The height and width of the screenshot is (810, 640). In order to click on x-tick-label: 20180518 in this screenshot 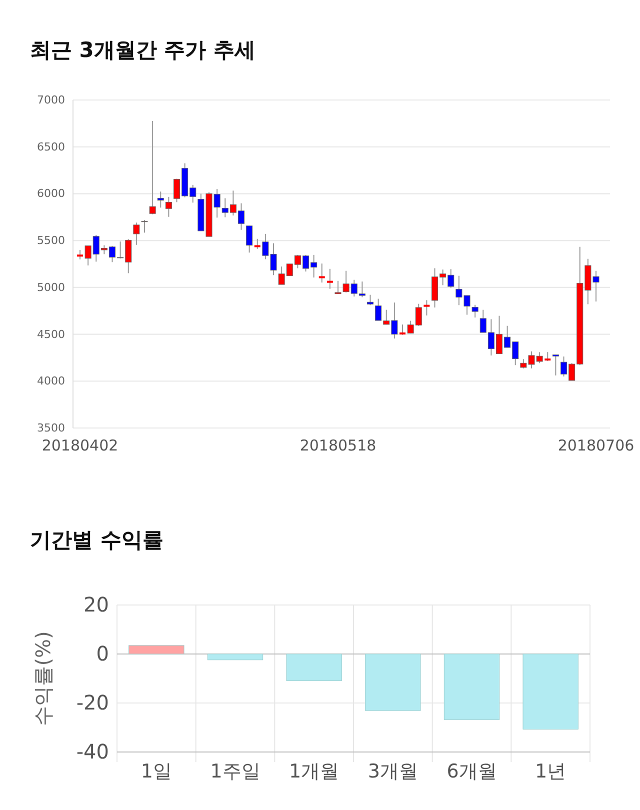, I will do `click(338, 445)`.